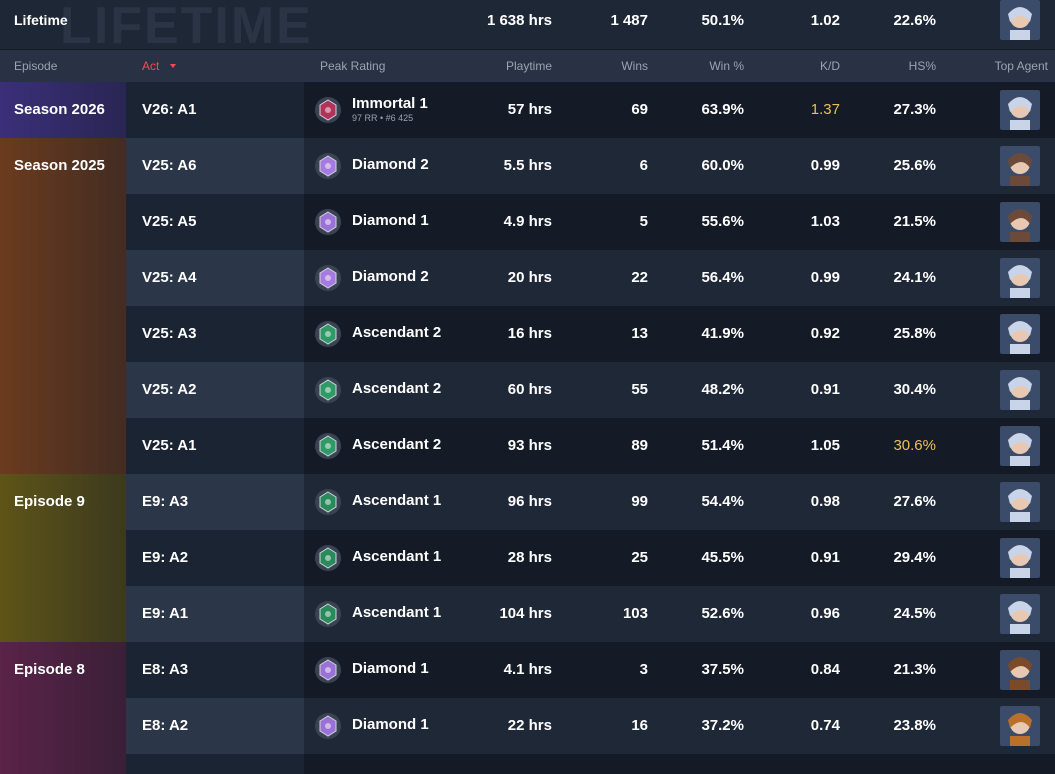 This screenshot has height=774, width=1055. What do you see at coordinates (169, 277) in the screenshot?
I see `act: V25: A4` at bounding box center [169, 277].